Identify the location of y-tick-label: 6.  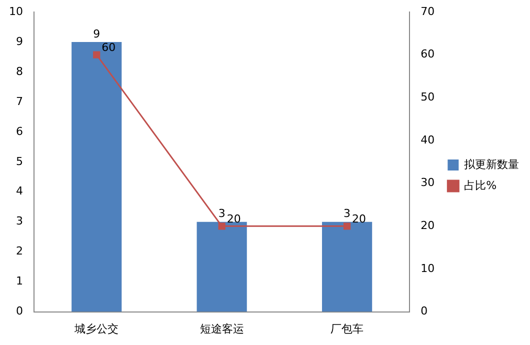
(19, 131).